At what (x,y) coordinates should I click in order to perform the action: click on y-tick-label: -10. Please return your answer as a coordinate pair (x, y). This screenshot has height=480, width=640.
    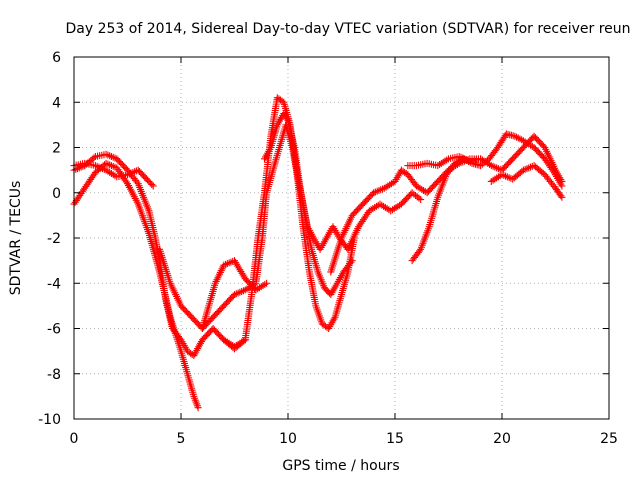
    Looking at the image, I should click on (49, 420).